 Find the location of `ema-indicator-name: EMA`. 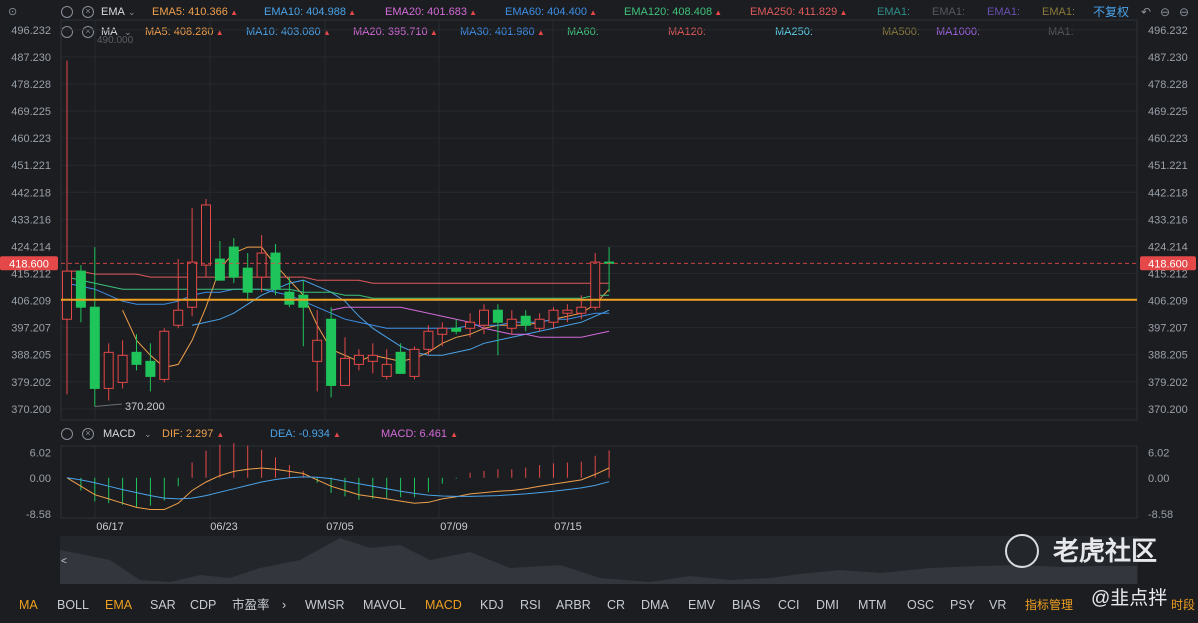

ema-indicator-name: EMA is located at coordinates (113, 12).